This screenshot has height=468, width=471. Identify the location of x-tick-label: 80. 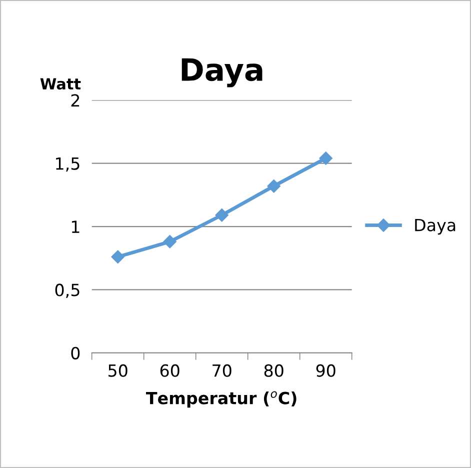
(274, 370).